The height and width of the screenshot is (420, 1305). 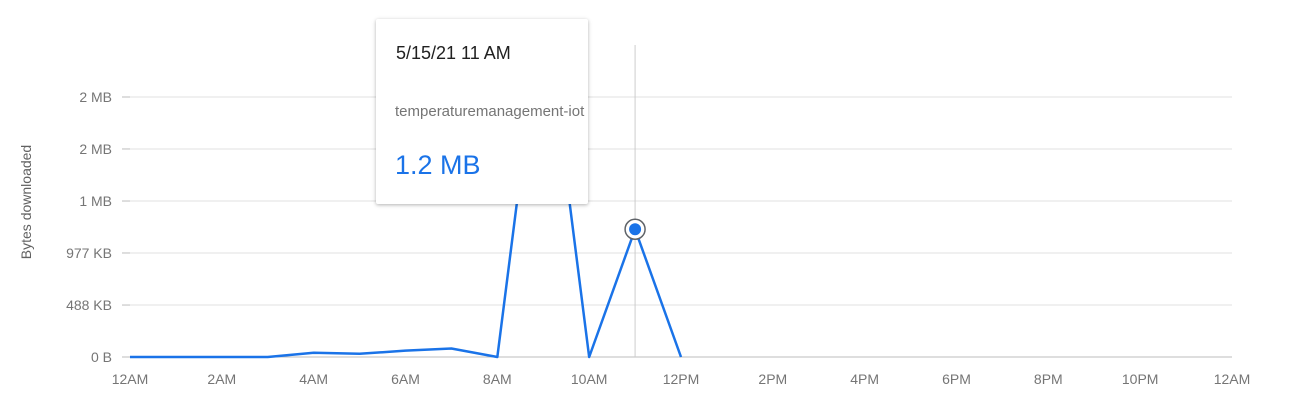 I want to click on x-tick-label: 8AM, so click(x=497, y=379).